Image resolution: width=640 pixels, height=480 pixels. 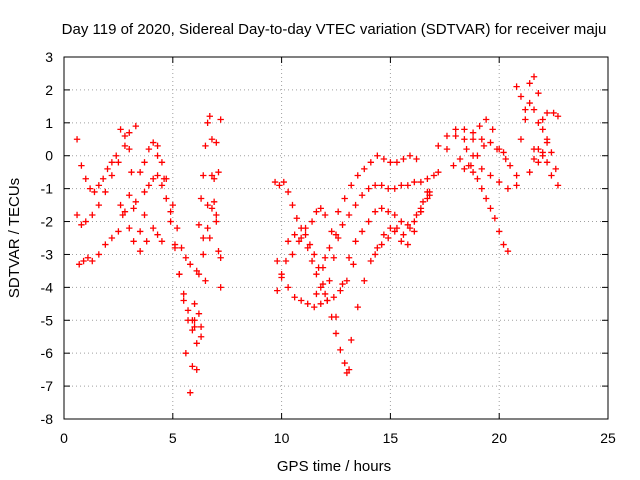 I want to click on y-tick-label: -4, so click(x=47, y=287).